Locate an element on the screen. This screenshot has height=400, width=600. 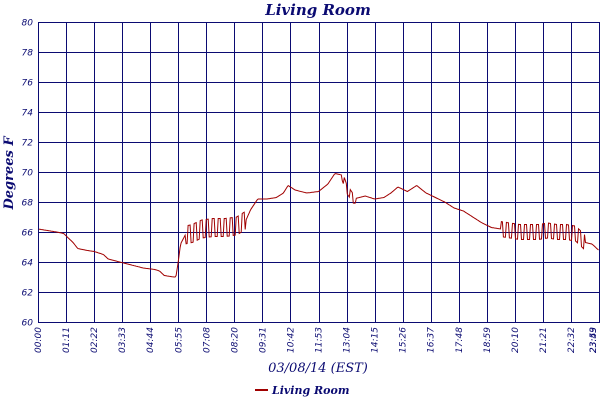
x-tick-label: 03:33 is located at coordinates (123, 340).